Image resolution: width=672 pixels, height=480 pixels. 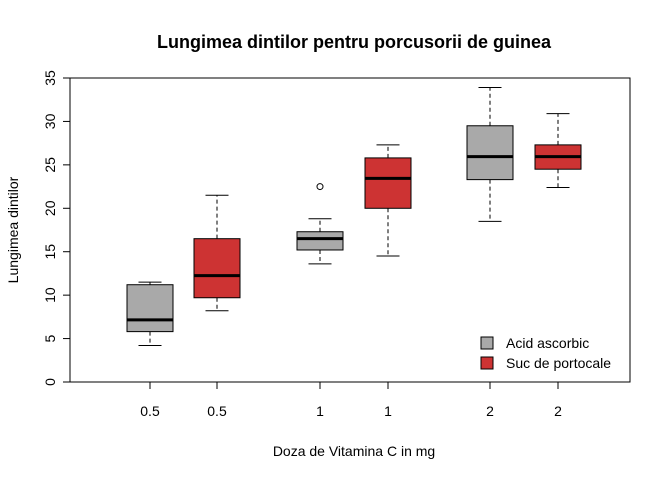 What do you see at coordinates (50, 252) in the screenshot?
I see `y-tick-label: 15` at bounding box center [50, 252].